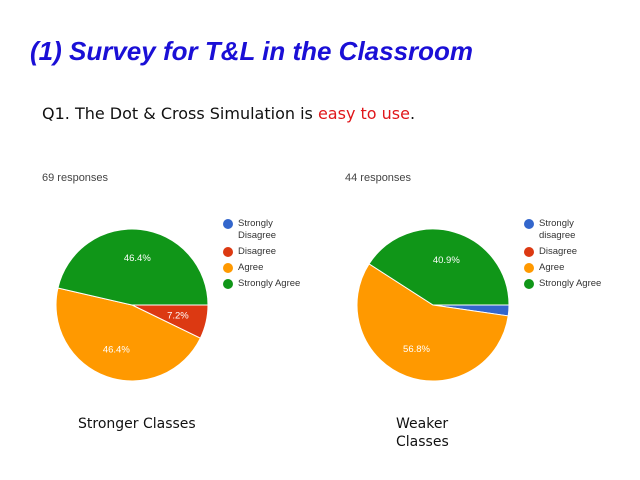 This screenshot has height=480, width=640. What do you see at coordinates (116, 349) in the screenshot?
I see `pie-data-label-agree: 46.4%` at bounding box center [116, 349].